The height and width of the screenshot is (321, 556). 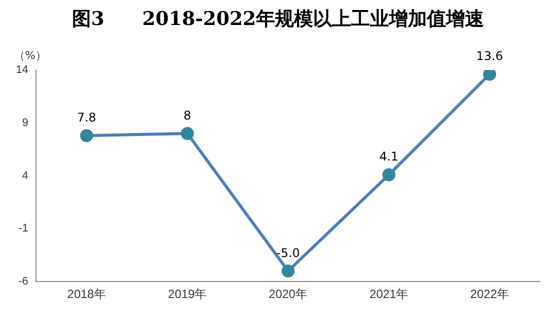 I want to click on data-label: 13.6, so click(x=489, y=56).